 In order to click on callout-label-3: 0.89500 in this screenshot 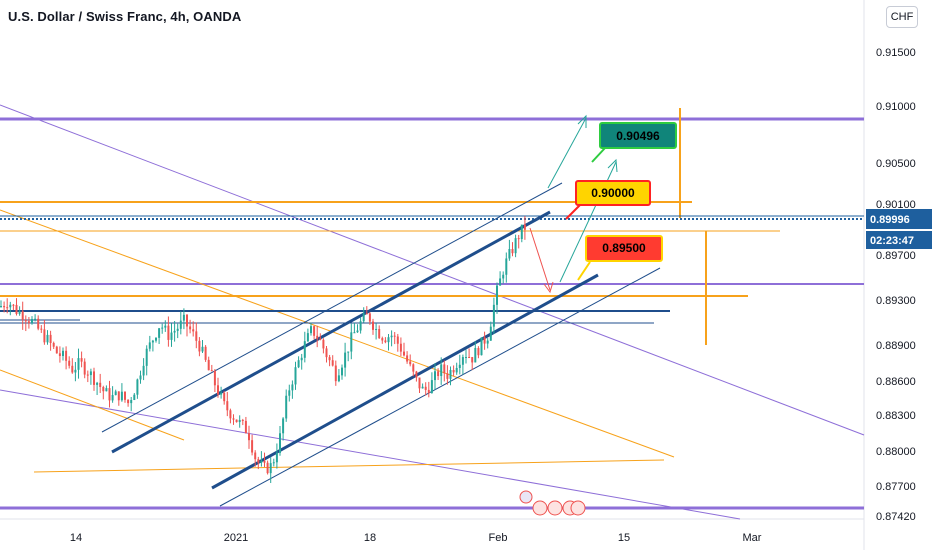, I will do `click(620, 258)`.